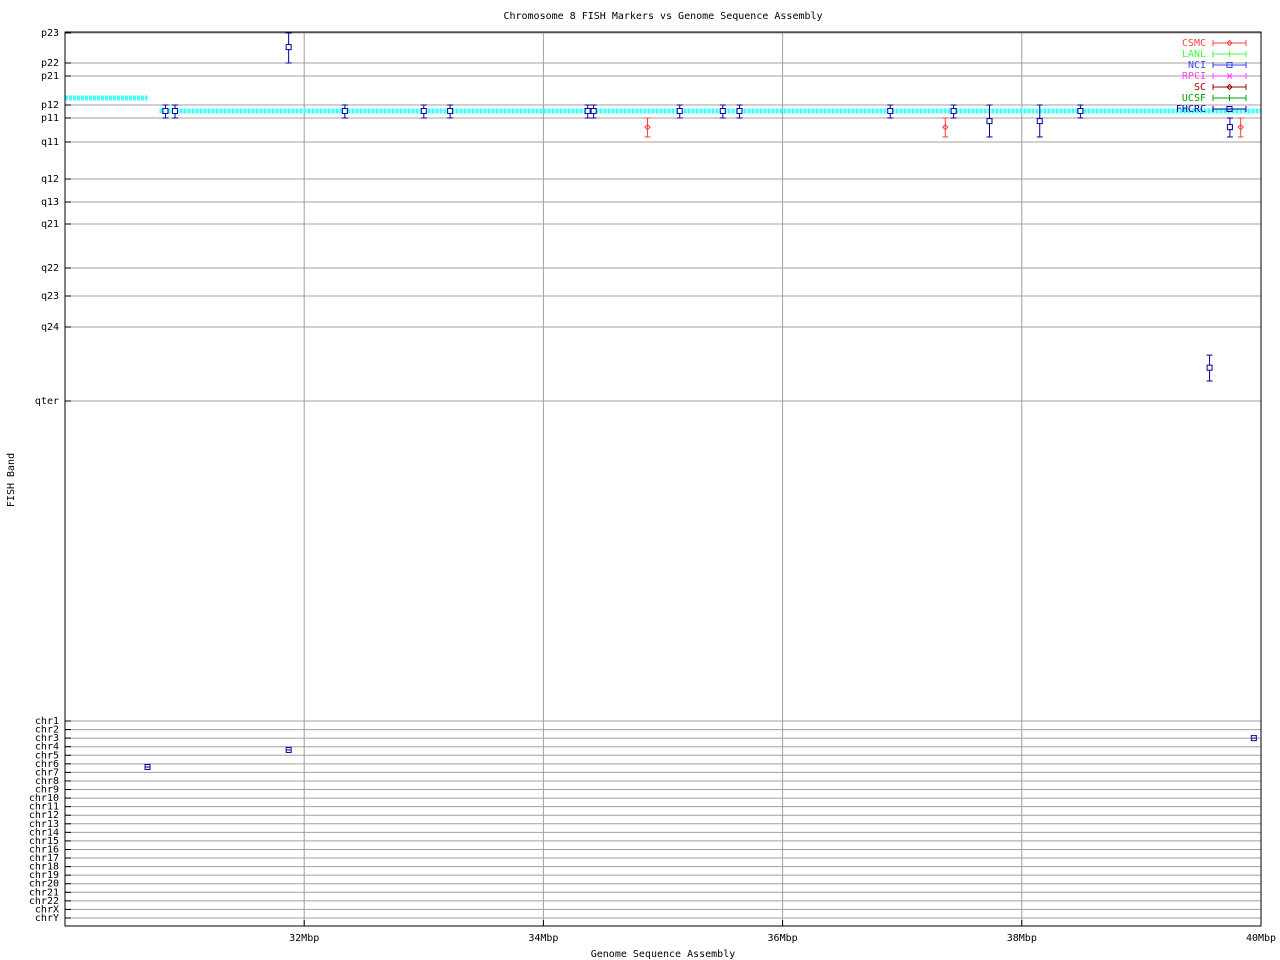 Image resolution: width=1280 pixels, height=960 pixels. Describe the element at coordinates (47, 764) in the screenshot. I see `chr-tick-label: chr6` at that location.